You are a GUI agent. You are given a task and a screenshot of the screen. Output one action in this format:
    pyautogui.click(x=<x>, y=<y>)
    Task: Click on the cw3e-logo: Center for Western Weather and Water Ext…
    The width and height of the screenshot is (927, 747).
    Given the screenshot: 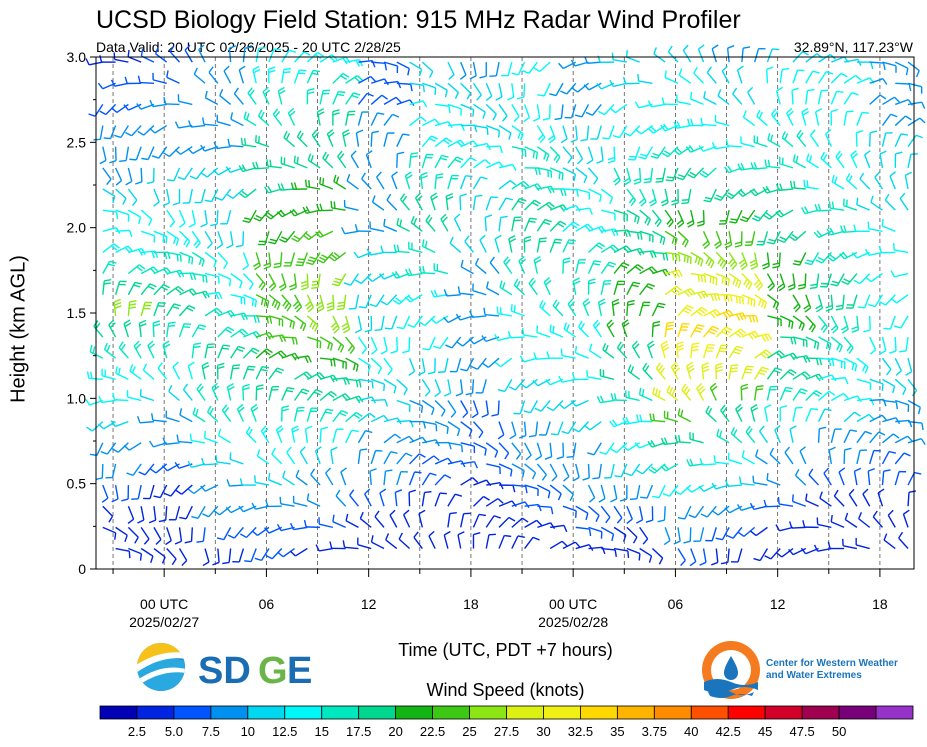 What is the action you would take?
    pyautogui.click(x=805, y=670)
    